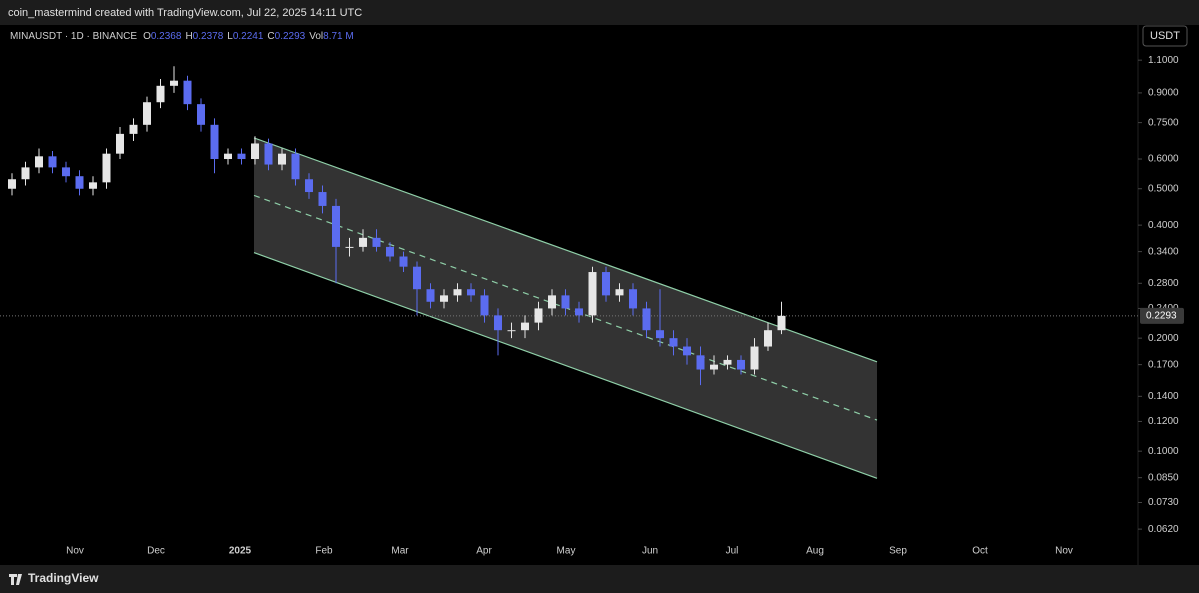 Image resolution: width=1199 pixels, height=593 pixels. I want to click on y-tick-label: 0.6000, so click(1163, 159).